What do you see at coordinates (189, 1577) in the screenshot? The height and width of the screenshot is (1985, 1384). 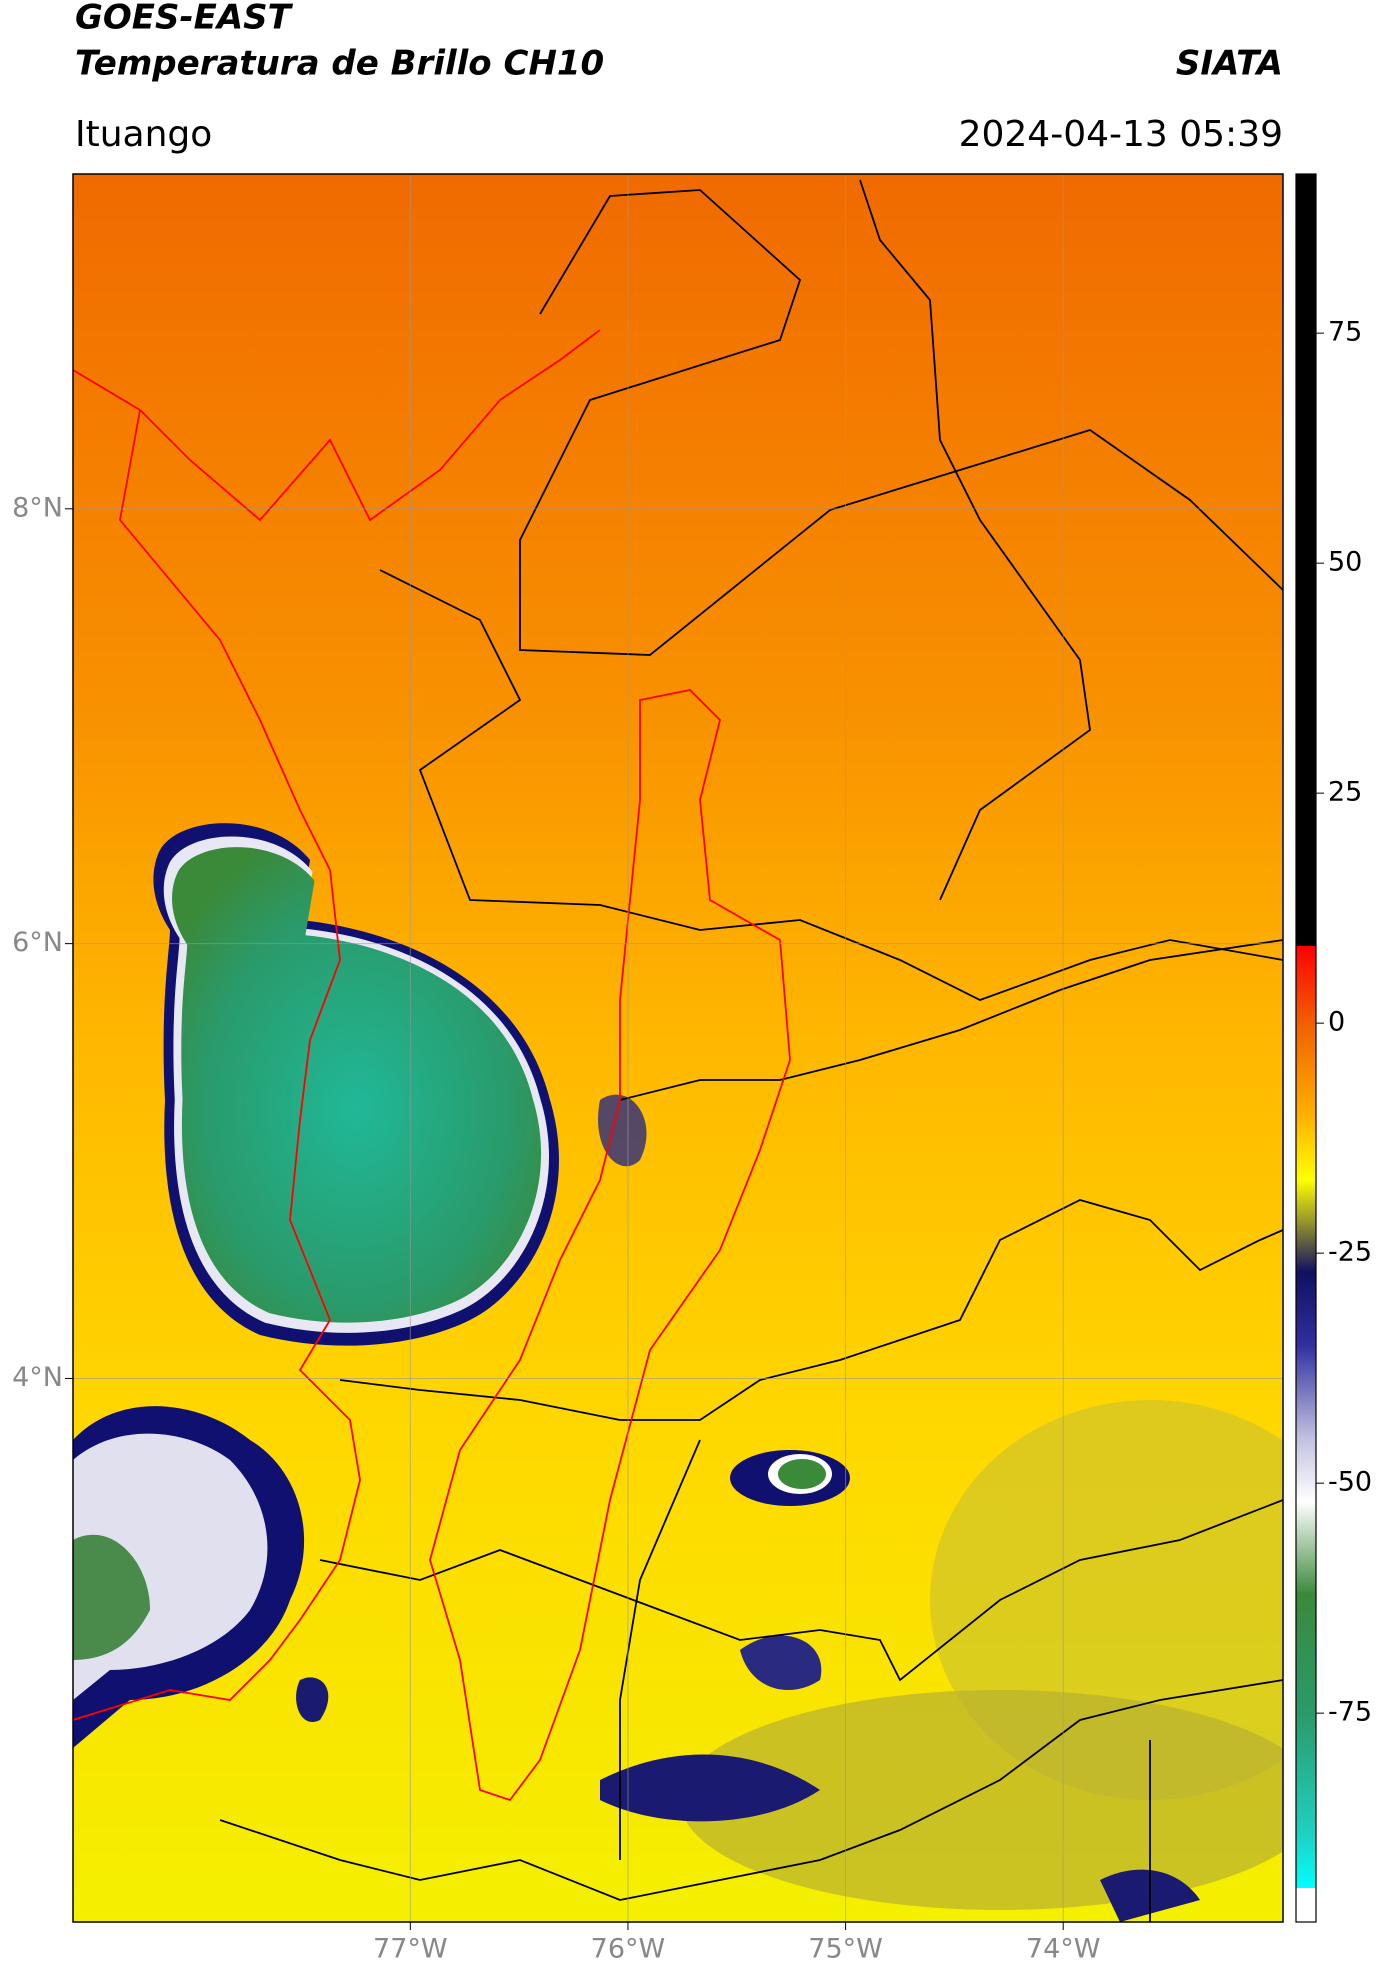 I see `cloud-southwest` at bounding box center [189, 1577].